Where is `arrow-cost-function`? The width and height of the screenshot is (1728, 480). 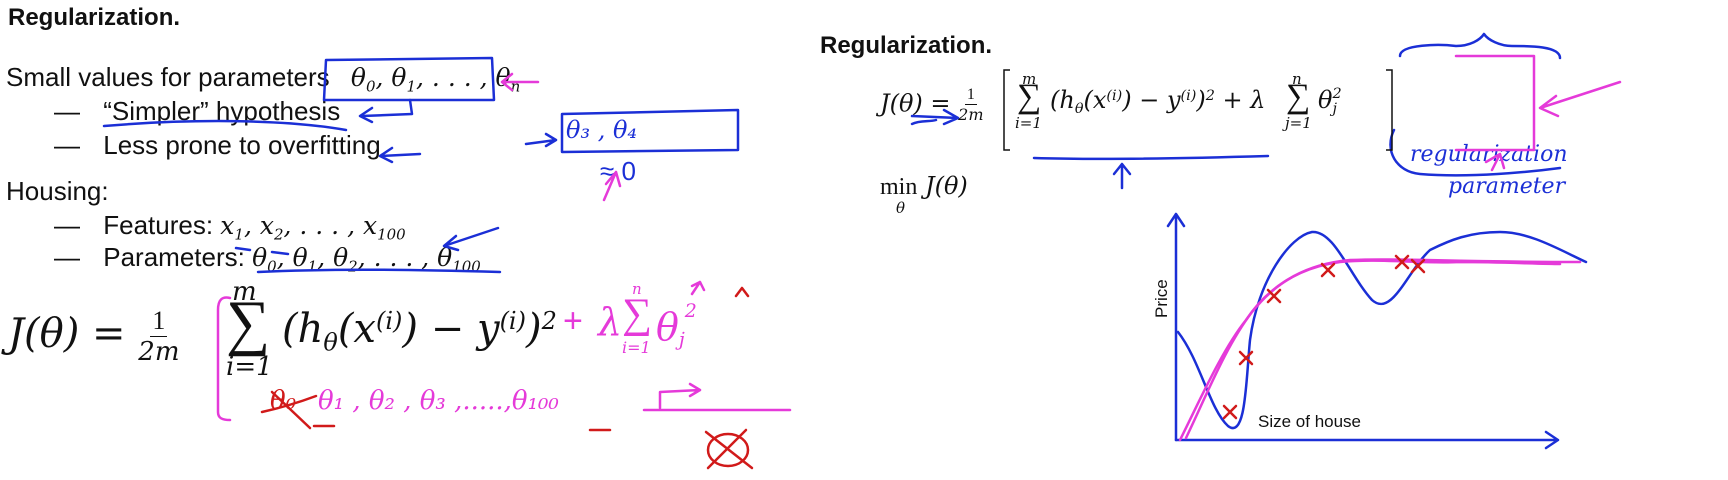
arrow-cost-function is located at coordinates (935, 117).